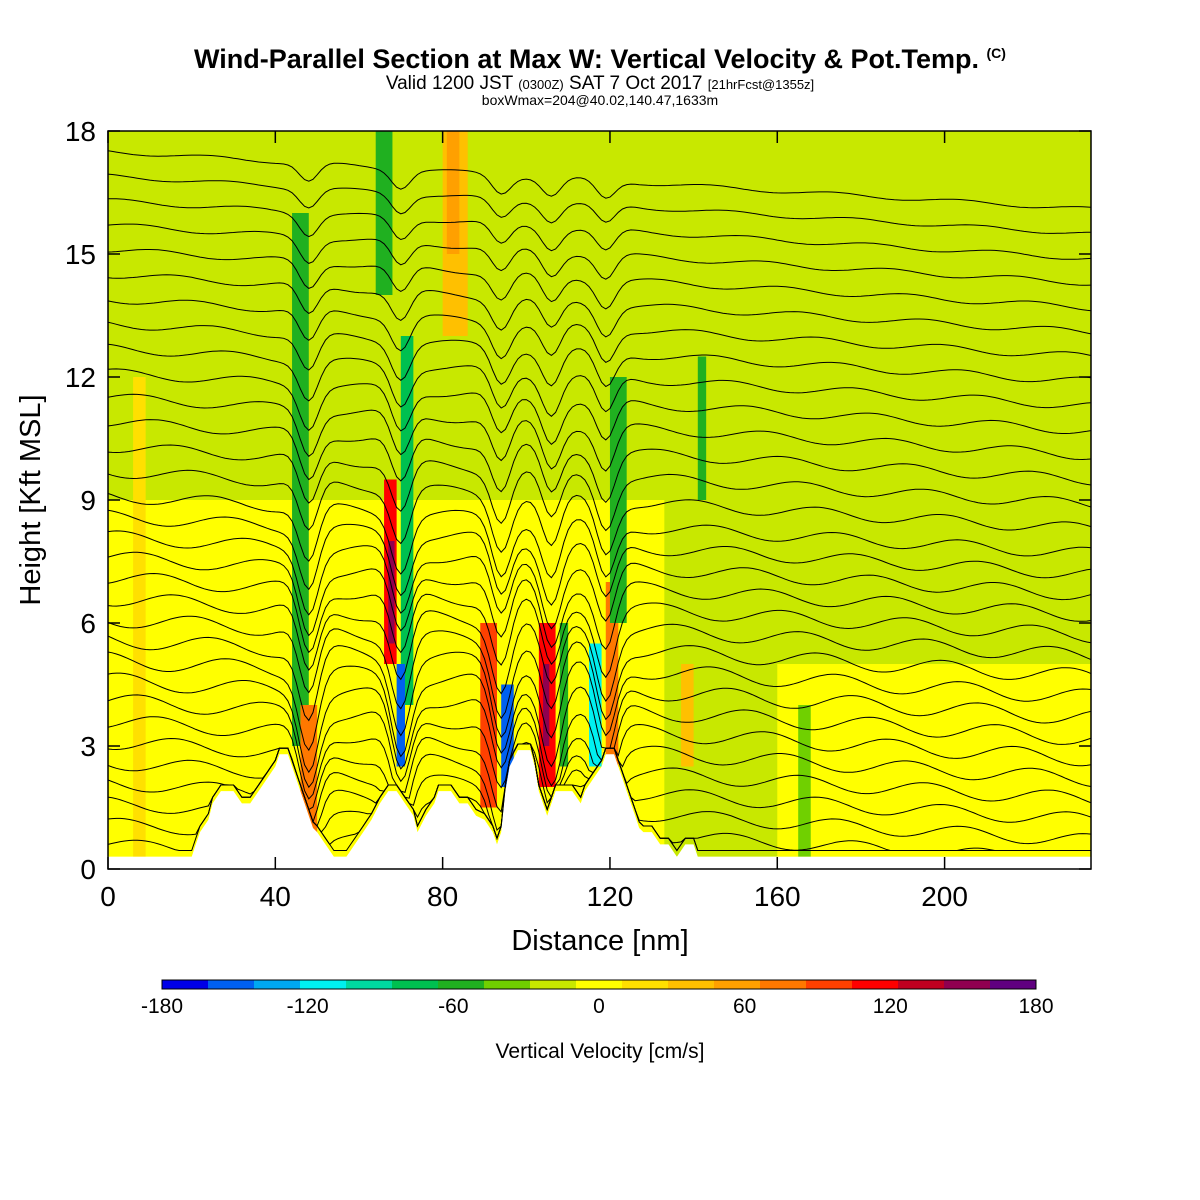 This screenshot has width=1200, height=1200. I want to click on x-tick-label: 40, so click(275, 896).